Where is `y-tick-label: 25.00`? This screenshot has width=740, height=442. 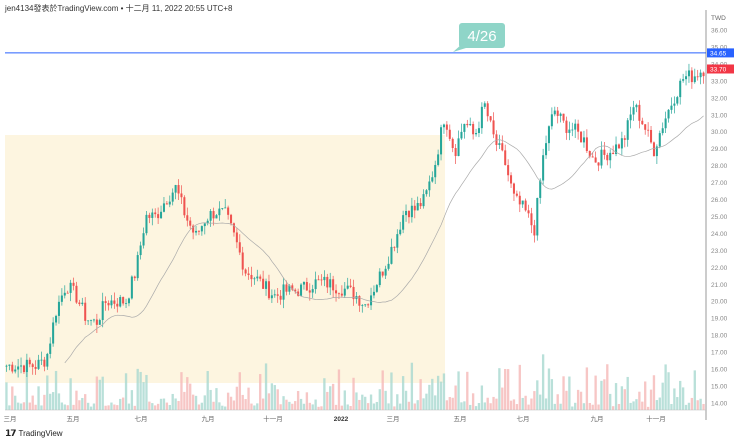 y-tick-label: 25.00 is located at coordinates (719, 217).